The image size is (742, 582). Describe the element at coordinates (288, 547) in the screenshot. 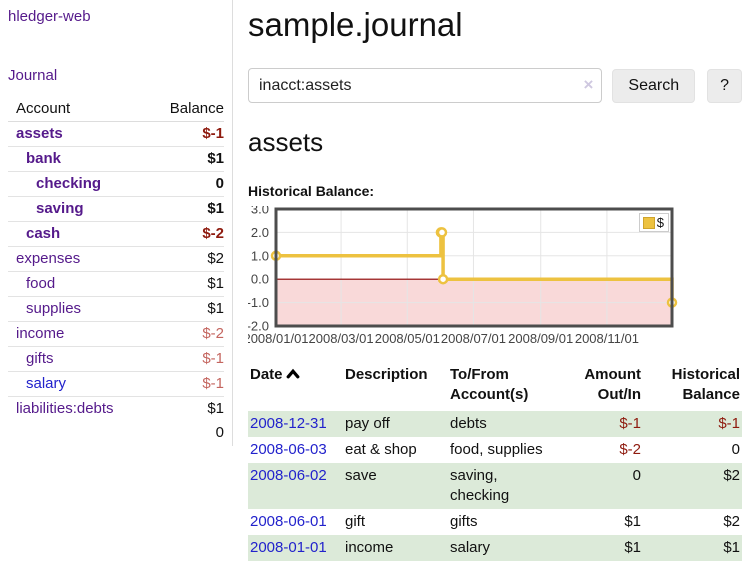

I see `transaction-date-link: 2008-01-01` at that location.